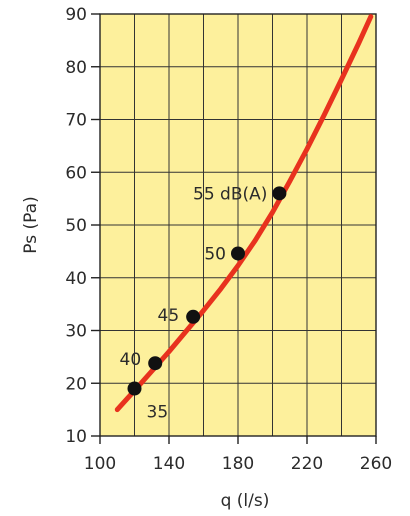 The height and width of the screenshot is (516, 410). Describe the element at coordinates (76, 68) in the screenshot. I see `y-tick-label: 80` at that location.